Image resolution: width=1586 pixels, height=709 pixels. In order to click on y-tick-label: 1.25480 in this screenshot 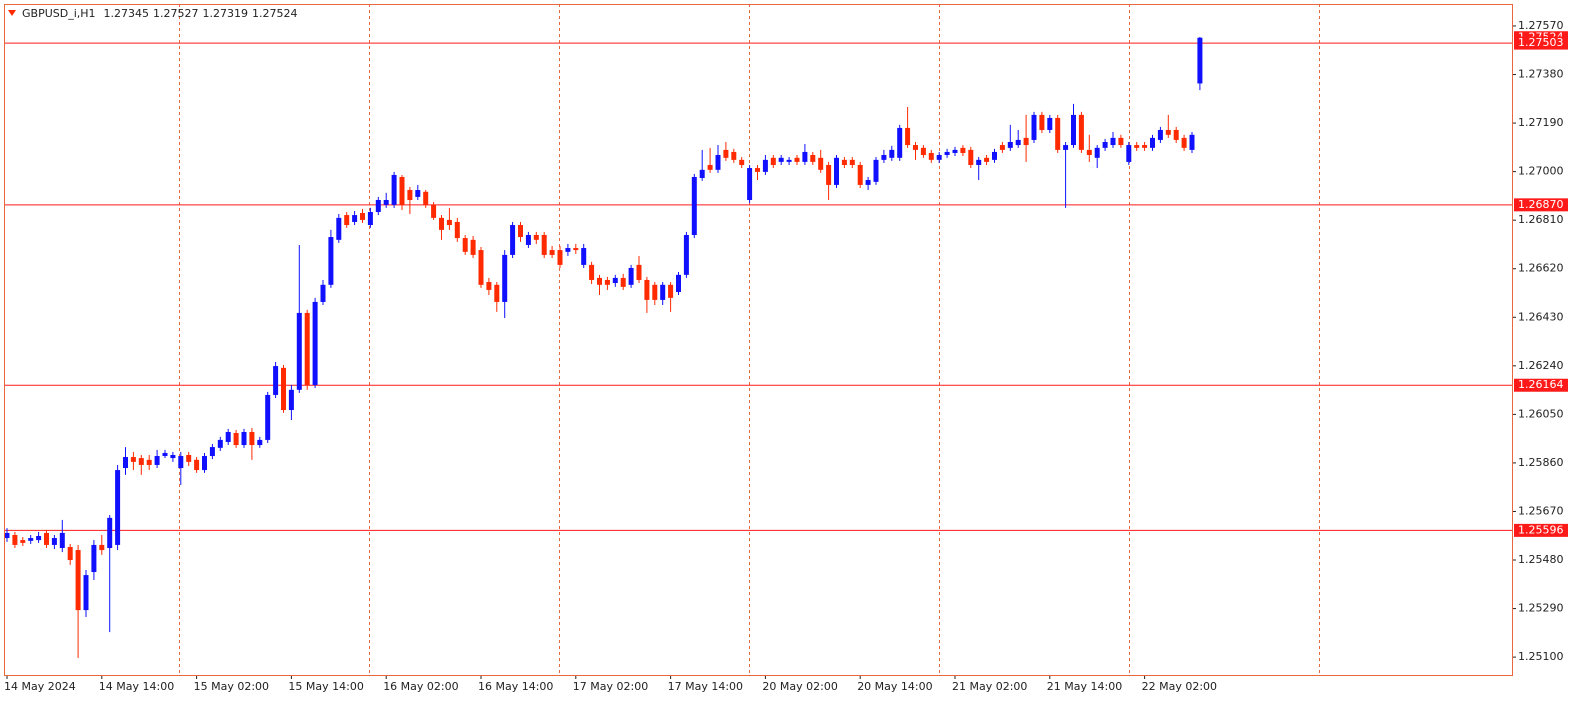, I will do `click(1541, 559)`.